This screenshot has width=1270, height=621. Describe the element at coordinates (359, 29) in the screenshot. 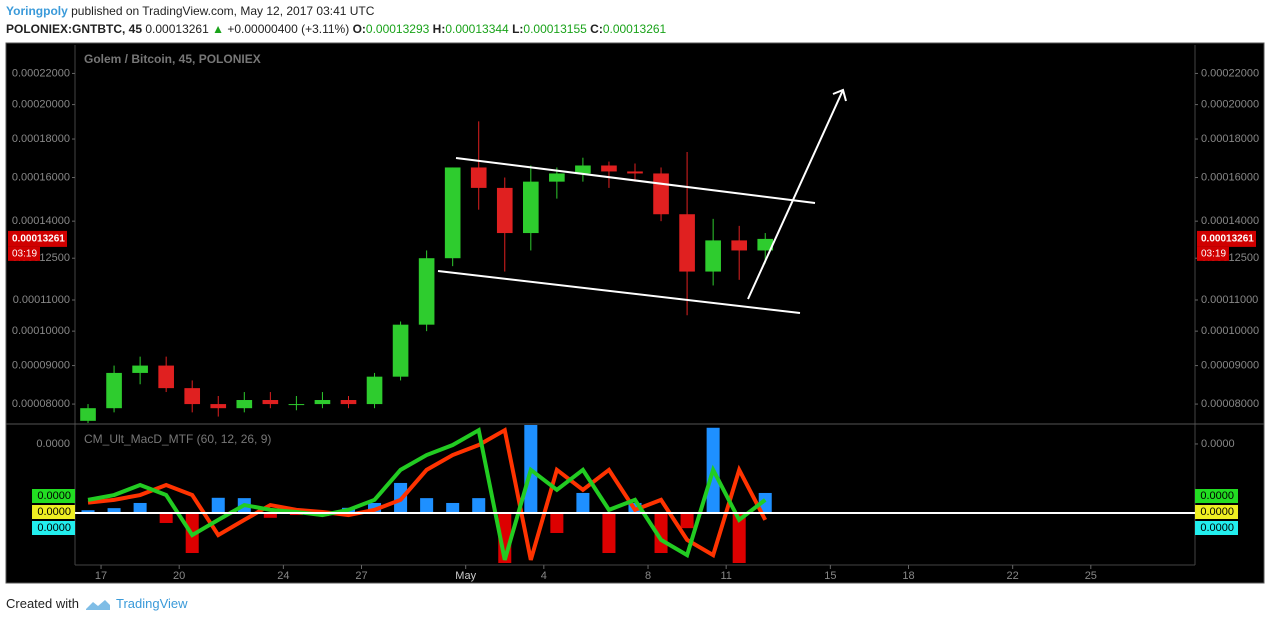

I see `o-label: O:` at that location.